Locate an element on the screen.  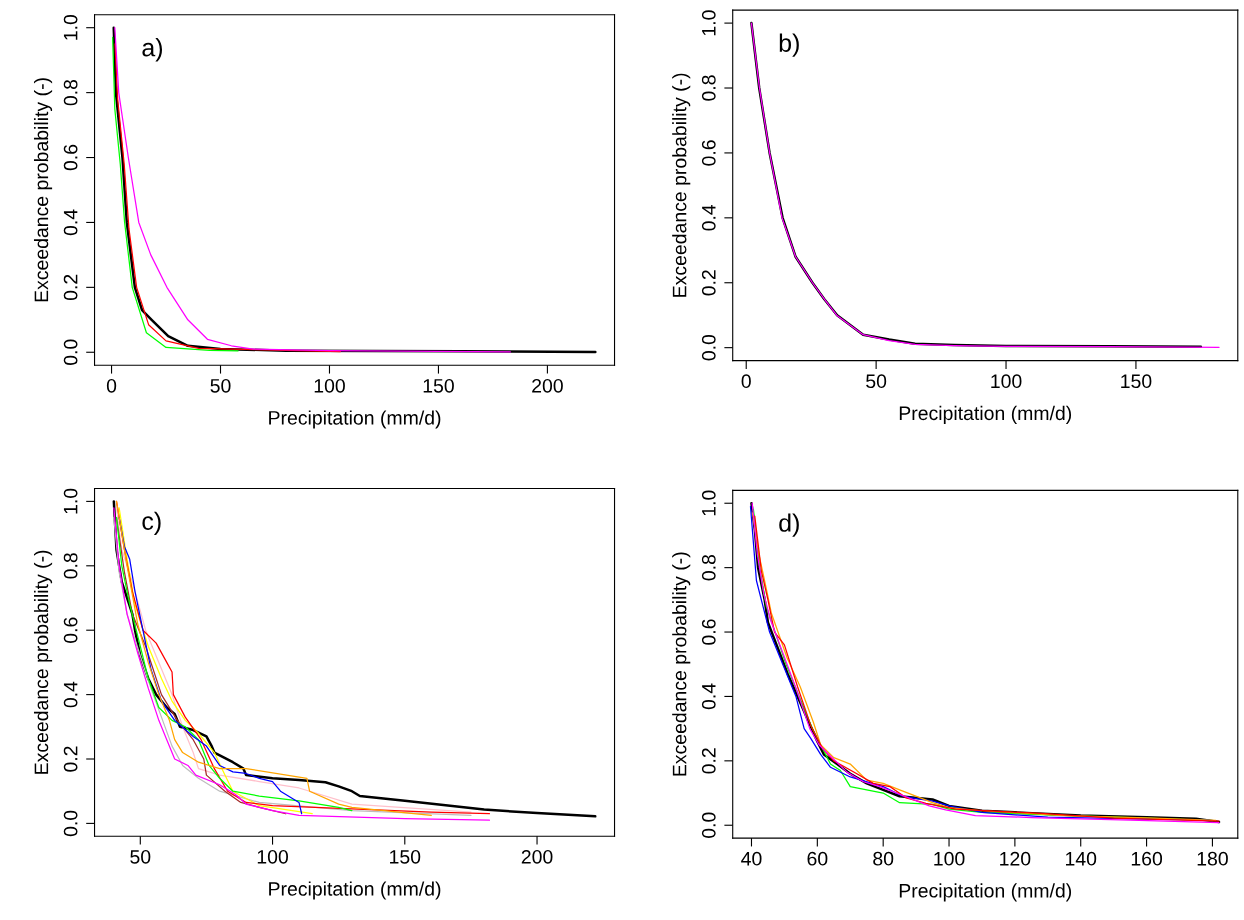
x-tick-label: 180 is located at coordinates (1212, 858).